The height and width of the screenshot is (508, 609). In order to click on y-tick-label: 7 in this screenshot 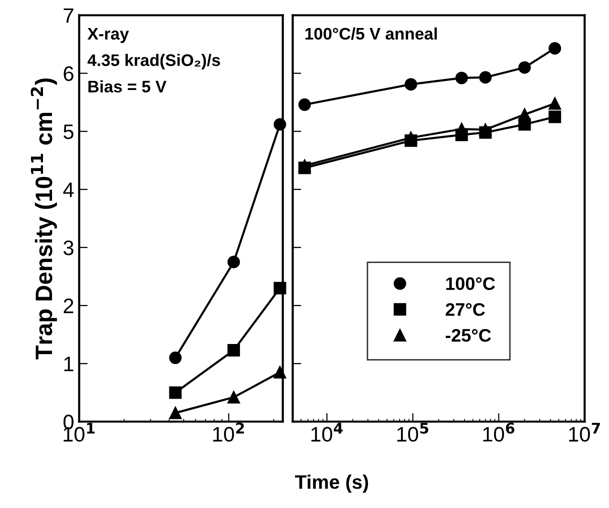, I will do `click(69, 15)`.